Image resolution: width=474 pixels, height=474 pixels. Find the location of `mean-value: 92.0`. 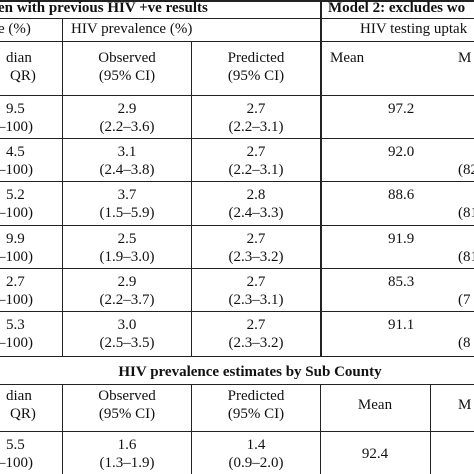

mean-value: 92.0 is located at coordinates (401, 152).